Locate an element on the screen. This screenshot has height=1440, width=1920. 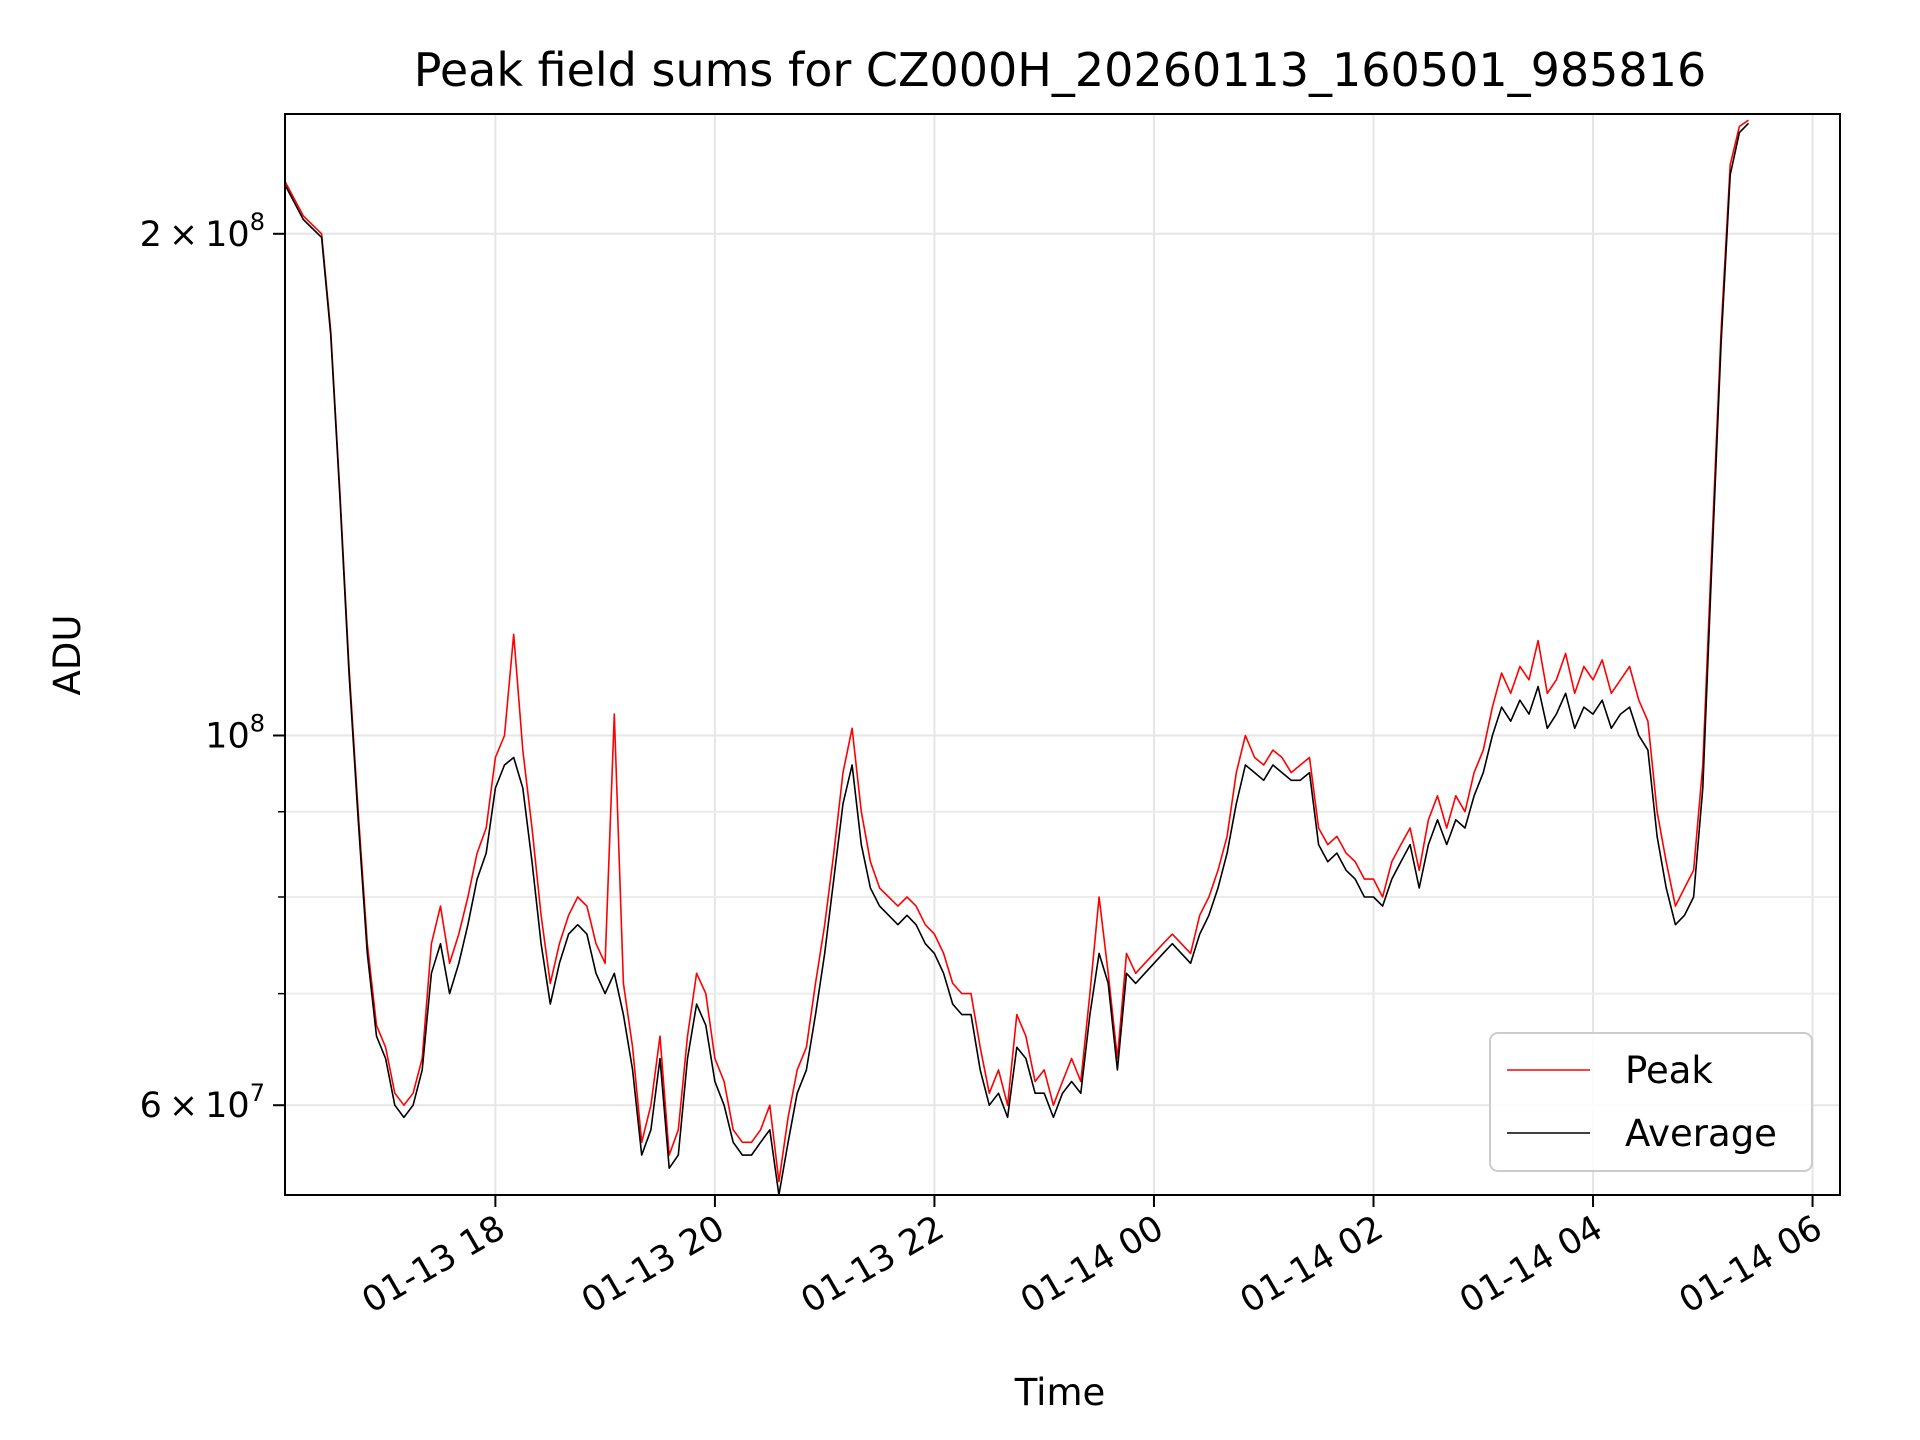
y-tick-label: 6 × 10⁷ is located at coordinates (202, 1102).